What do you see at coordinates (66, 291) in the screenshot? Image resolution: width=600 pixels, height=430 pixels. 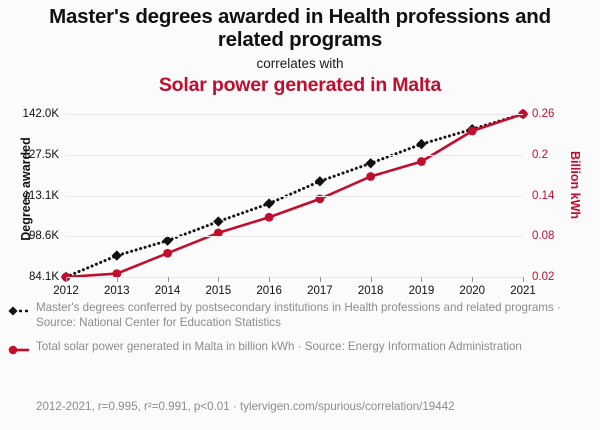 I see `x-axis-tick-label: 2012` at bounding box center [66, 291].